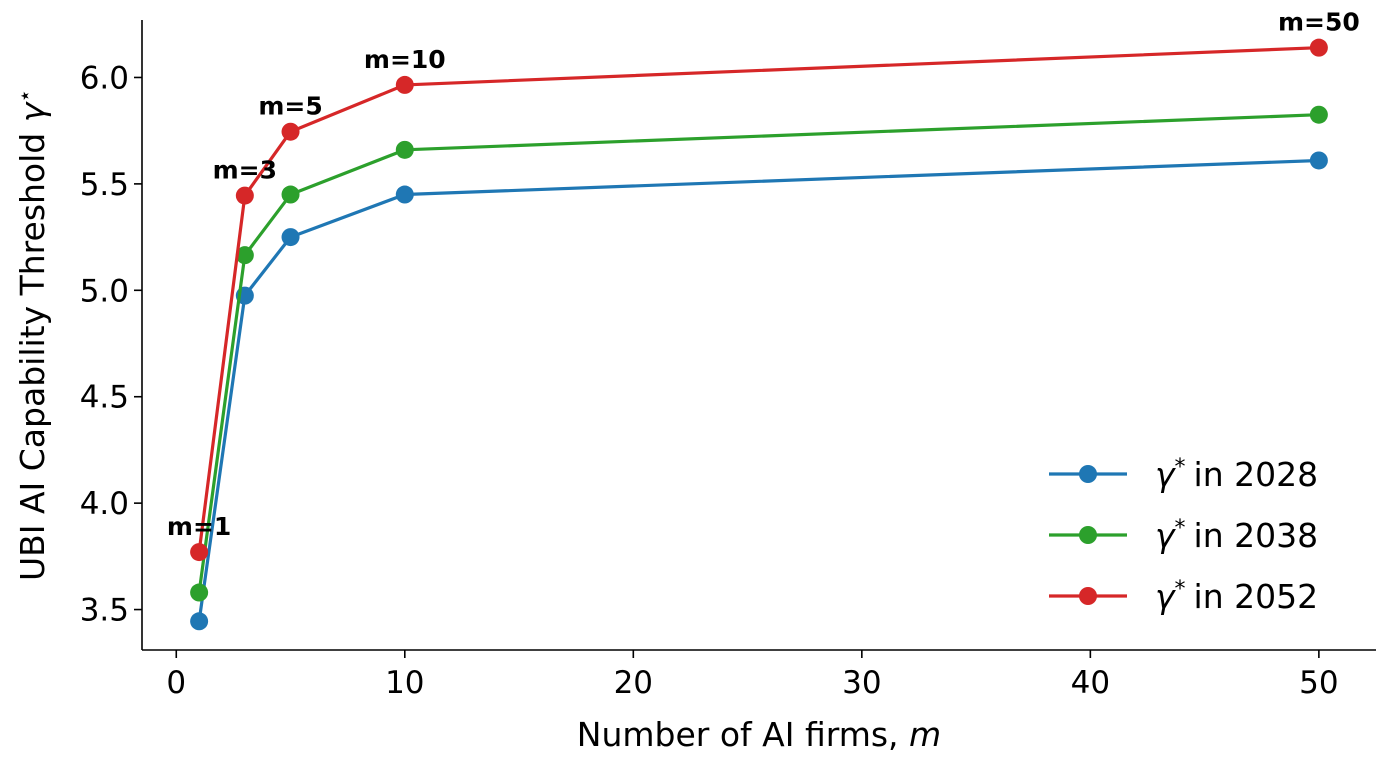  Describe the element at coordinates (1090, 683) in the screenshot. I see `x-tick-label: 40` at that location.